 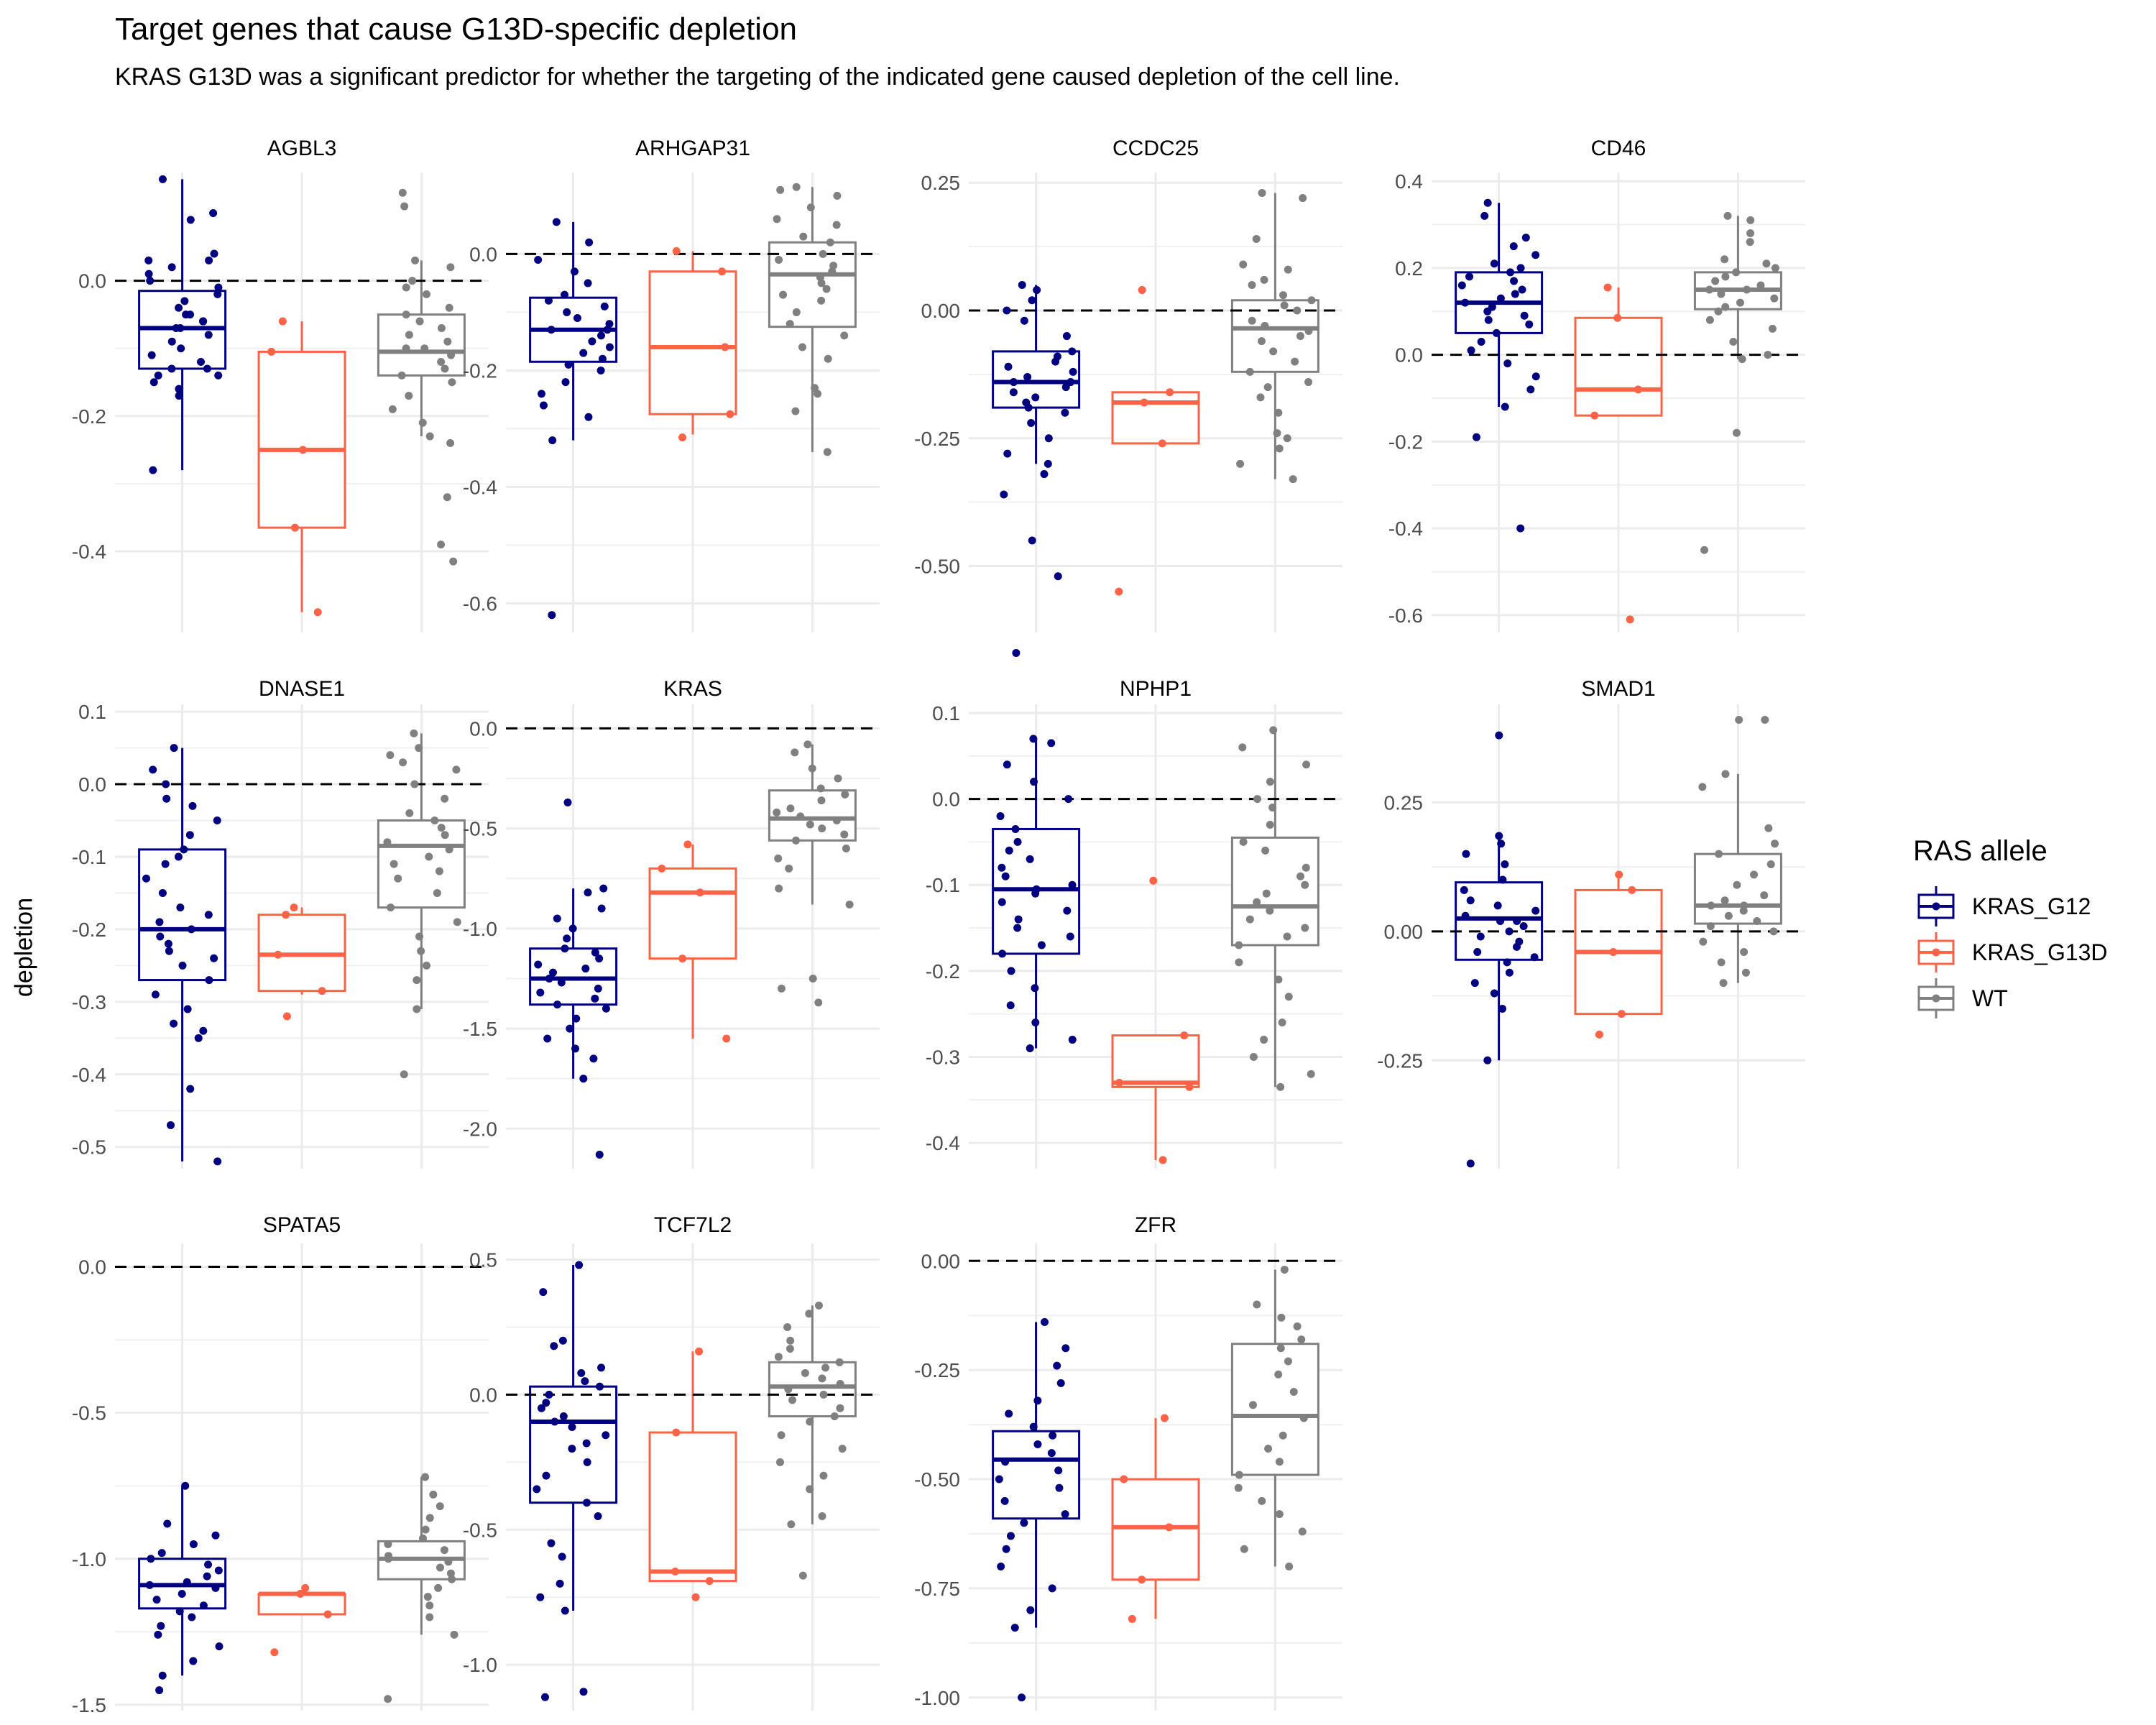 I want to click on y-tick-label: -0.25, so click(x=937, y=439).